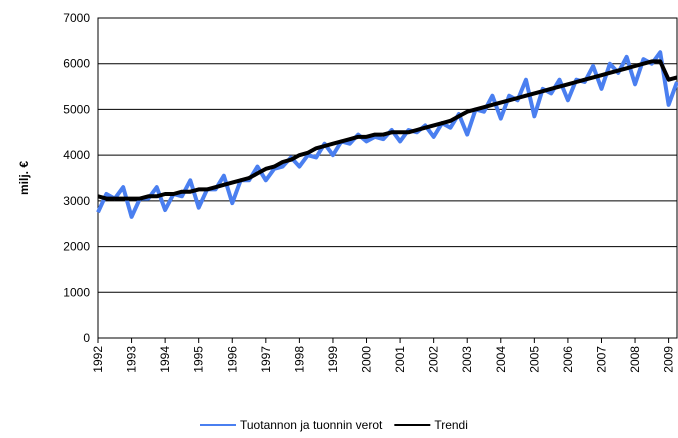 Image resolution: width=678 pixels, height=438 pixels. Describe the element at coordinates (76, 155) in the screenshot. I see `y-tick-label: 4000` at that location.